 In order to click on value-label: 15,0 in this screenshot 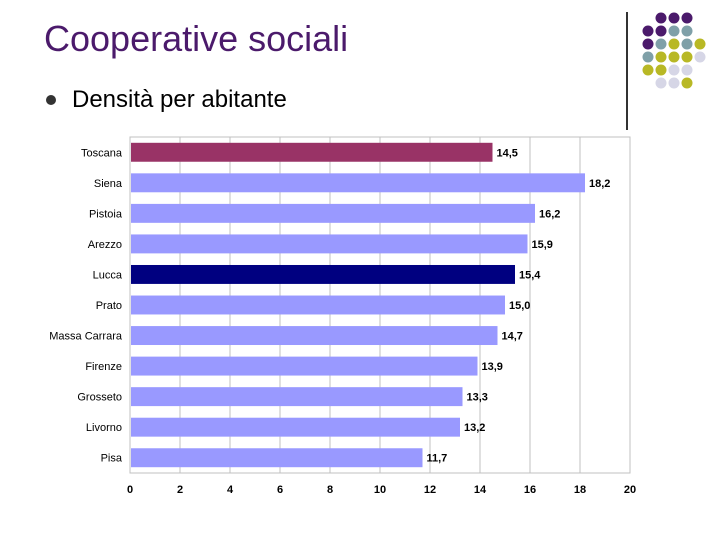, I will do `click(519, 306)`.